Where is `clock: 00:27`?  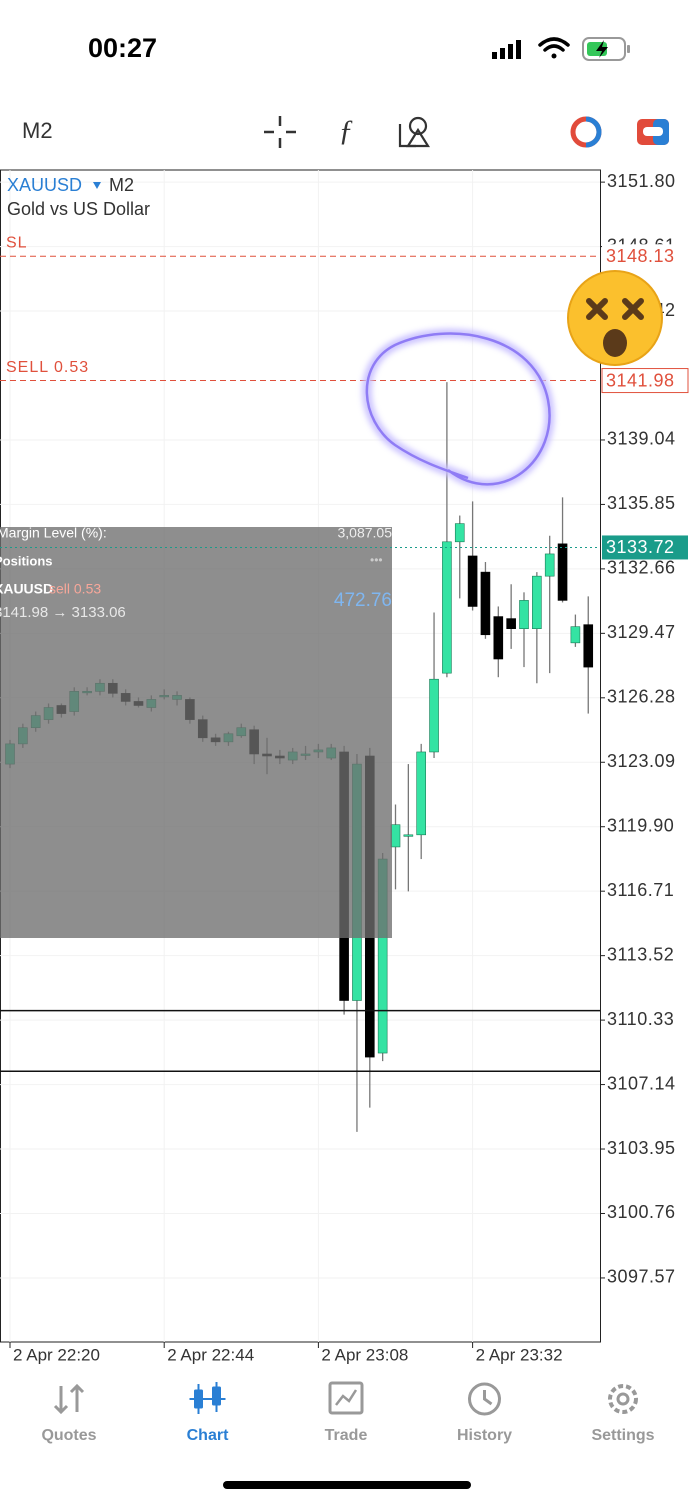
clock: 00:27 is located at coordinates (122, 48).